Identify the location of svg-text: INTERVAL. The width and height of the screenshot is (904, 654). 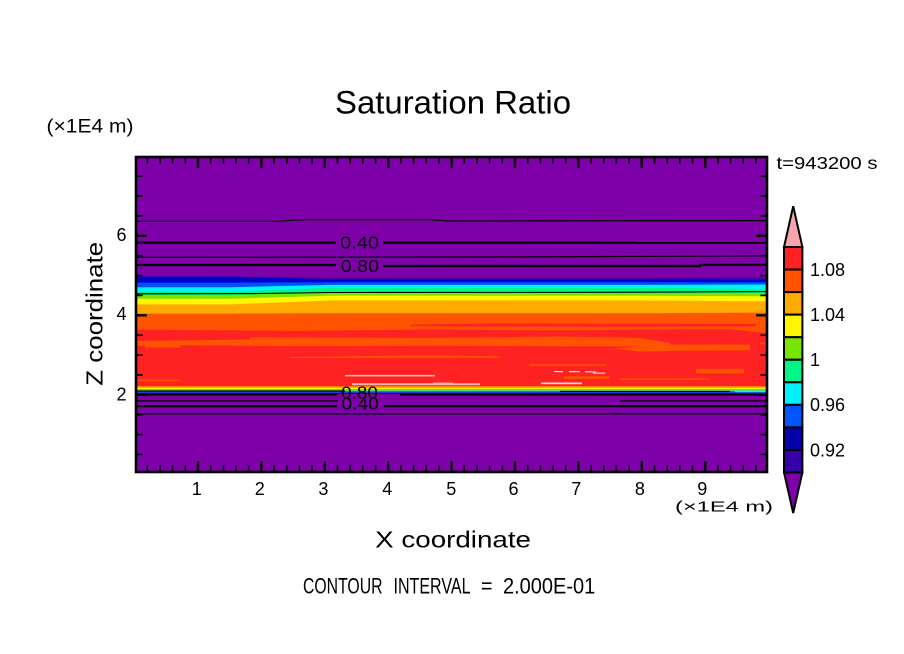
(432, 585).